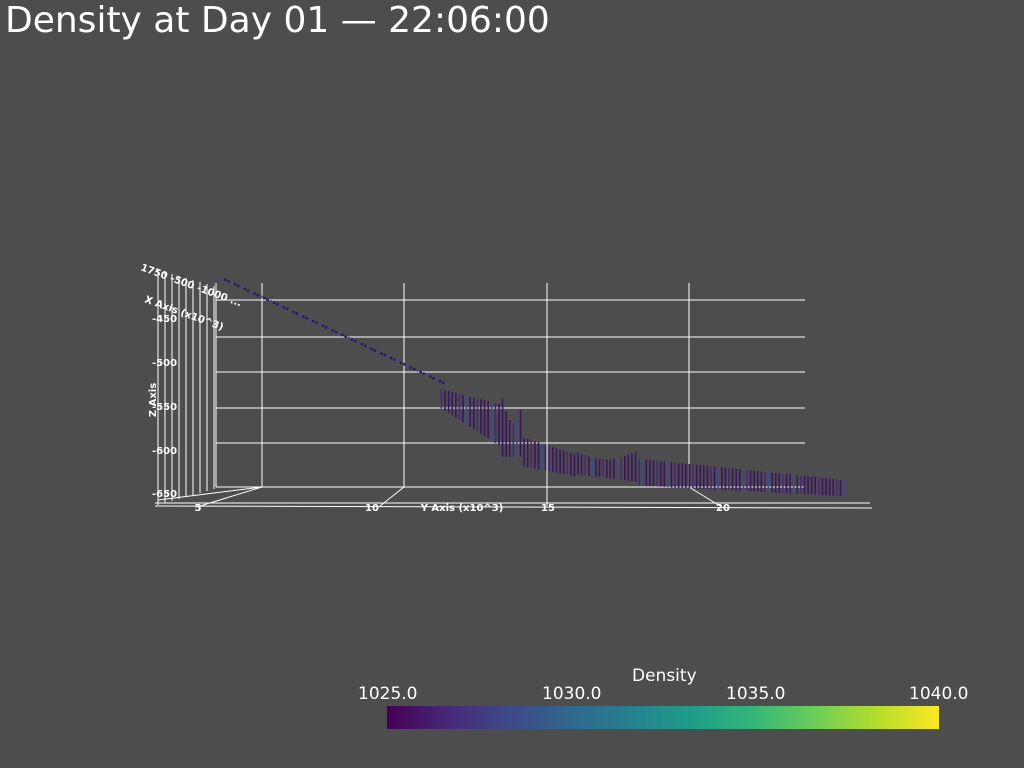 Image resolution: width=1024 pixels, height=768 pixels. I want to click on y-tick-label: 20, so click(723, 508).